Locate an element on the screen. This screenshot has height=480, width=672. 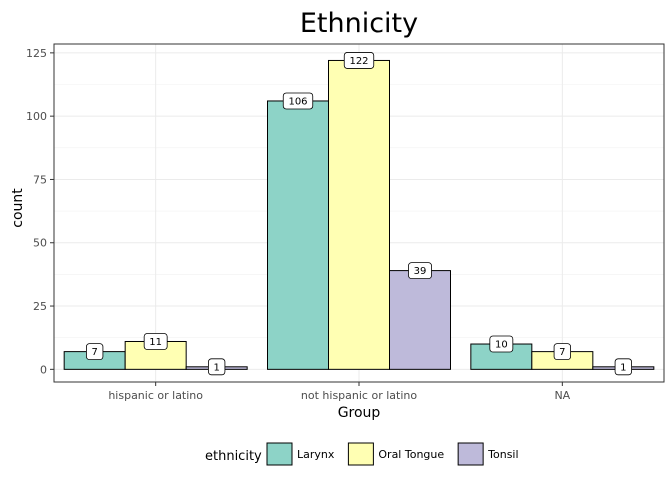
x-tick-label: not hispanic or latino is located at coordinates (359, 395).